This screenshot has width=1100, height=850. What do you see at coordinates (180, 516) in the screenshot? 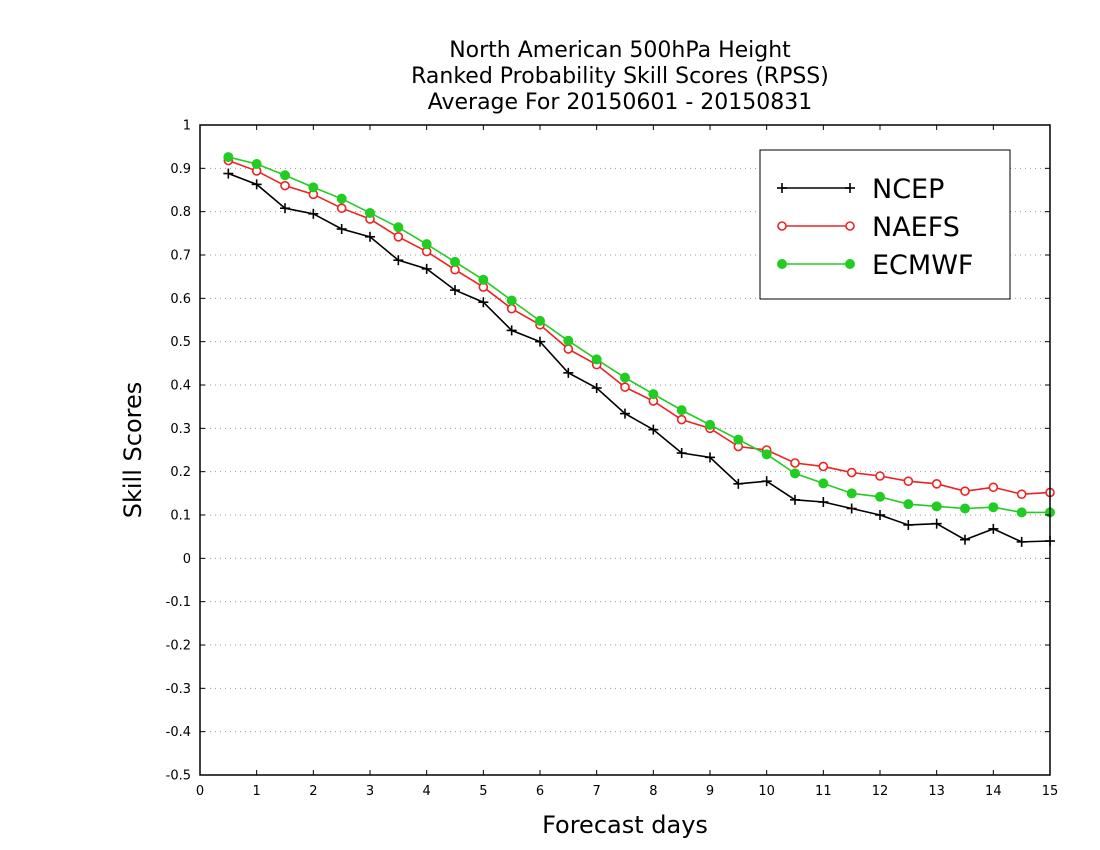
I see `y-tick-label: 0.1` at bounding box center [180, 516].